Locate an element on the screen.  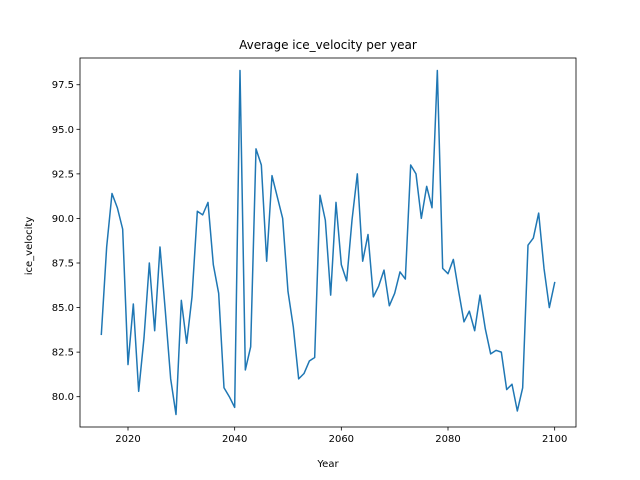
y-tick-label: 92.5 is located at coordinates (63, 174).